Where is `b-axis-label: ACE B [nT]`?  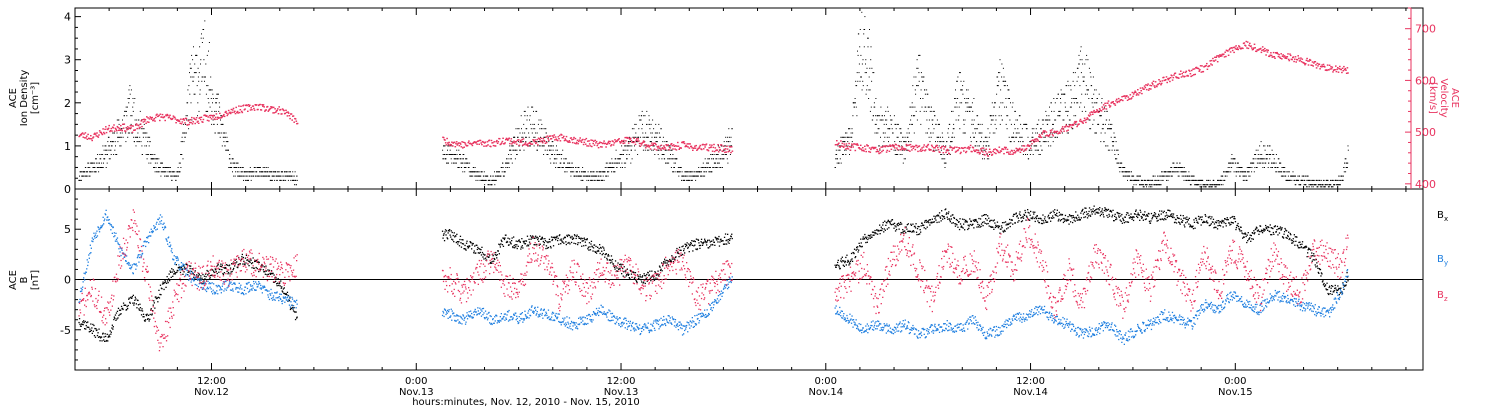
b-axis-label: ACE B [nT] is located at coordinates (24, 280).